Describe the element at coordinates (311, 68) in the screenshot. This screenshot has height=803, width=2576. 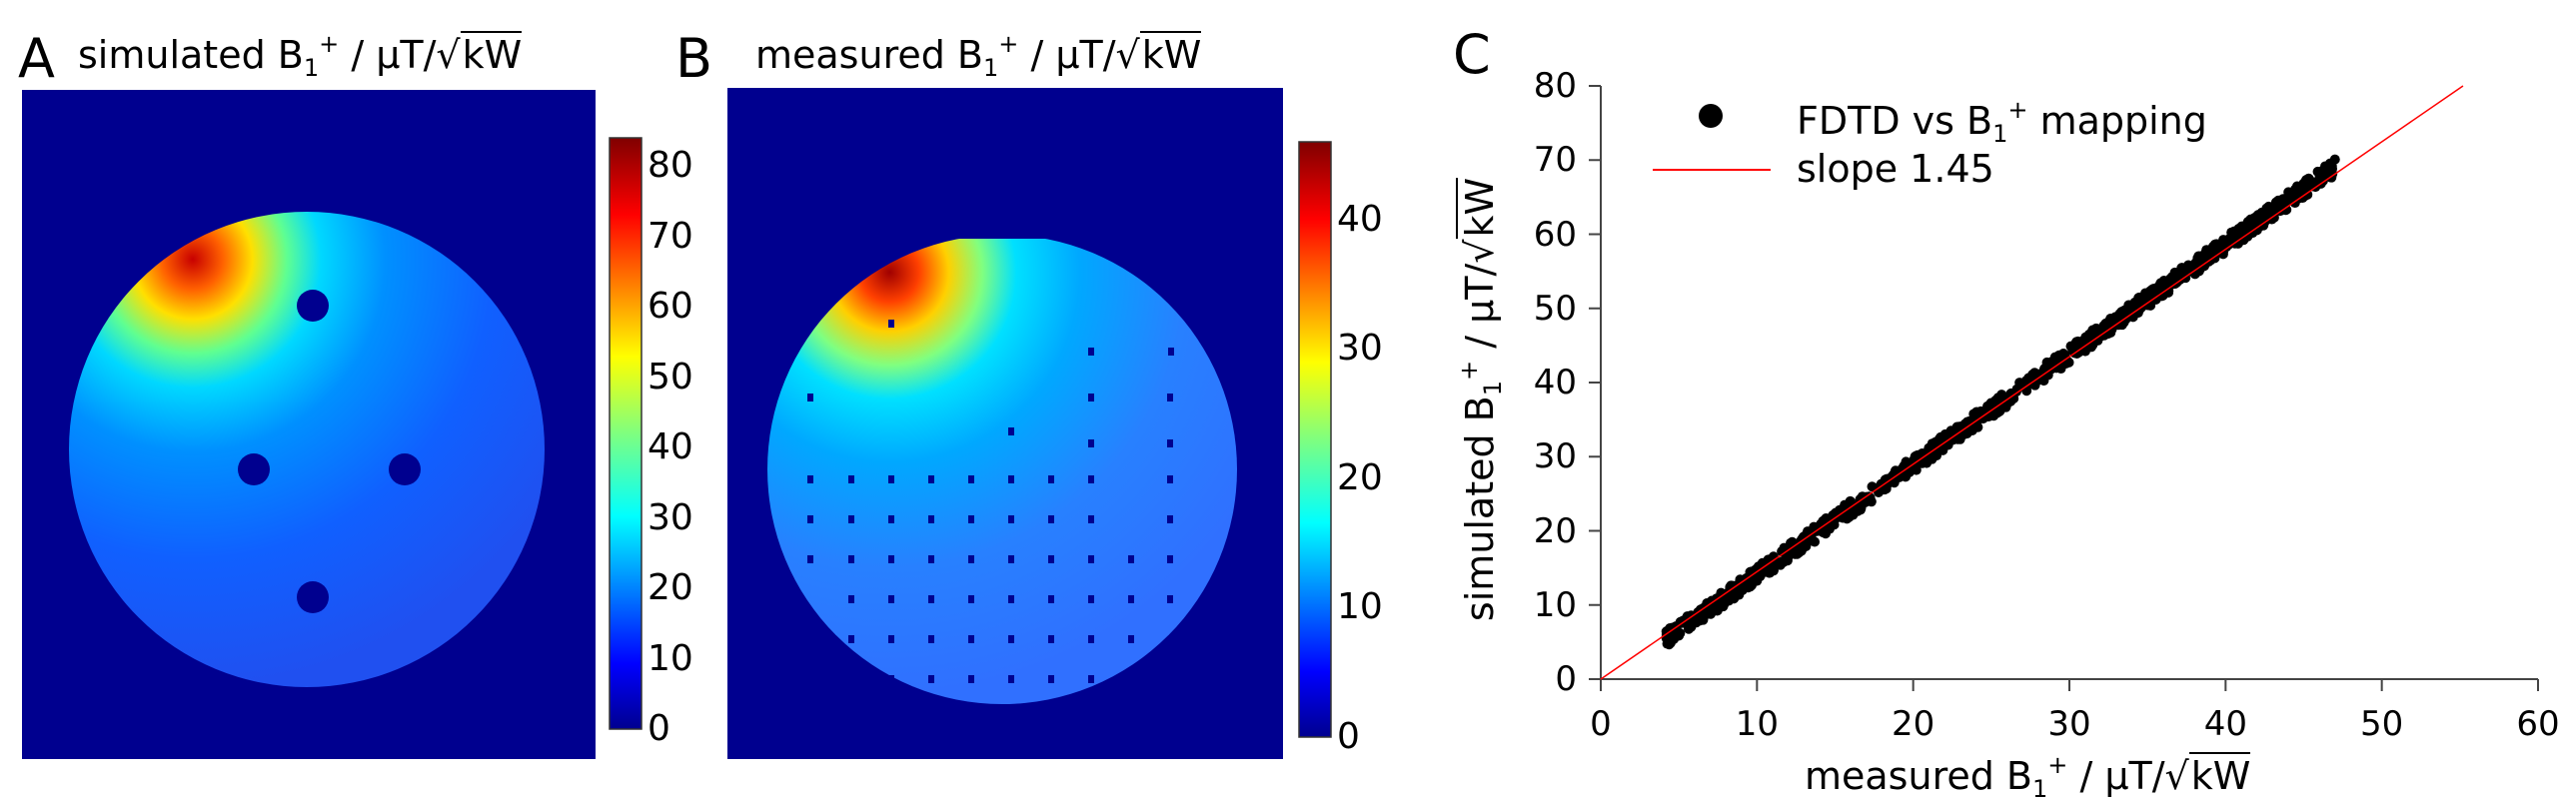
I see `panel-a-title-sub: 1` at that location.